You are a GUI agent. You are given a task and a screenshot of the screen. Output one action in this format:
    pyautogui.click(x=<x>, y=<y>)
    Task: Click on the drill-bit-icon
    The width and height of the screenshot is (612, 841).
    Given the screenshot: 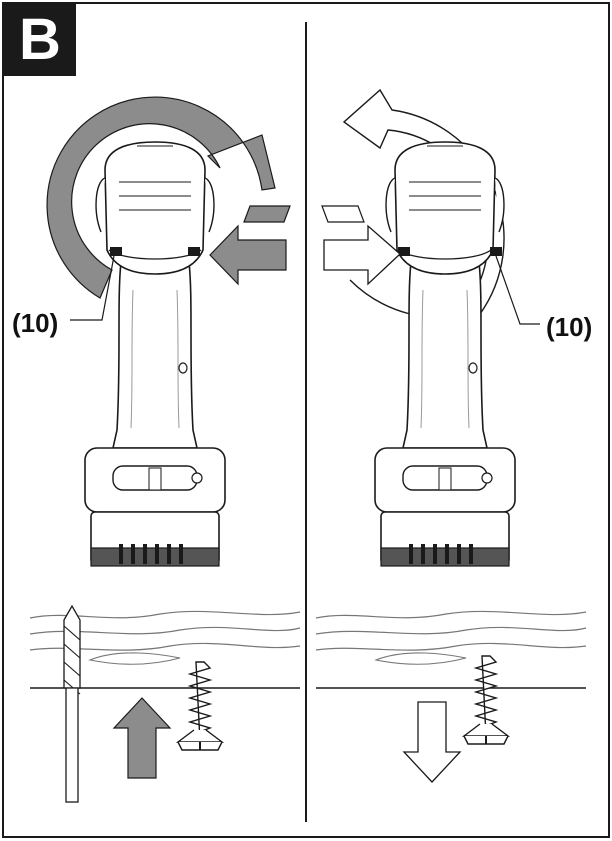 What is the action you would take?
    pyautogui.click(x=72, y=703)
    